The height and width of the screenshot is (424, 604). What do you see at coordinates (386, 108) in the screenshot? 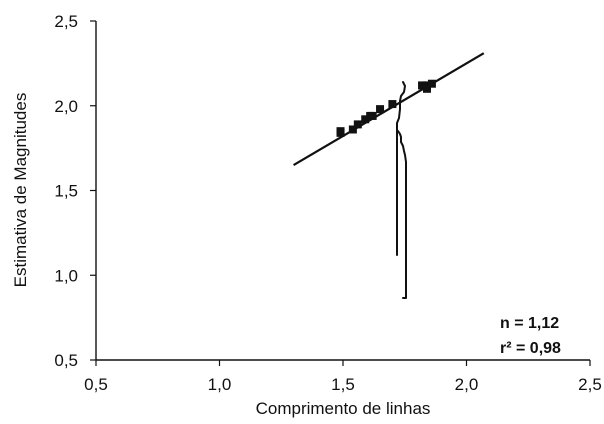
I see `data-points` at bounding box center [386, 108].